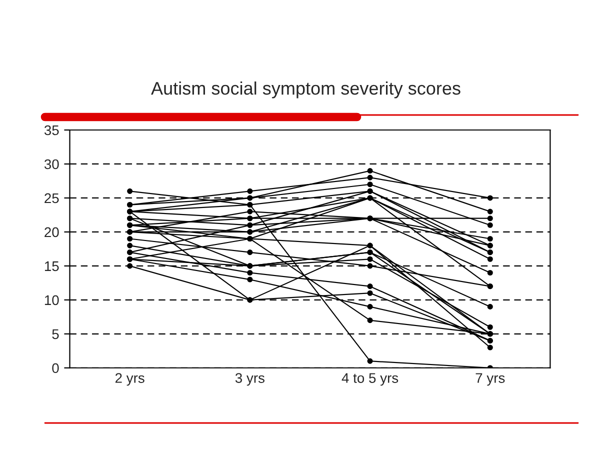 The height and width of the screenshot is (461, 612). Describe the element at coordinates (51, 266) in the screenshot. I see `y-tick-label: 15` at that location.